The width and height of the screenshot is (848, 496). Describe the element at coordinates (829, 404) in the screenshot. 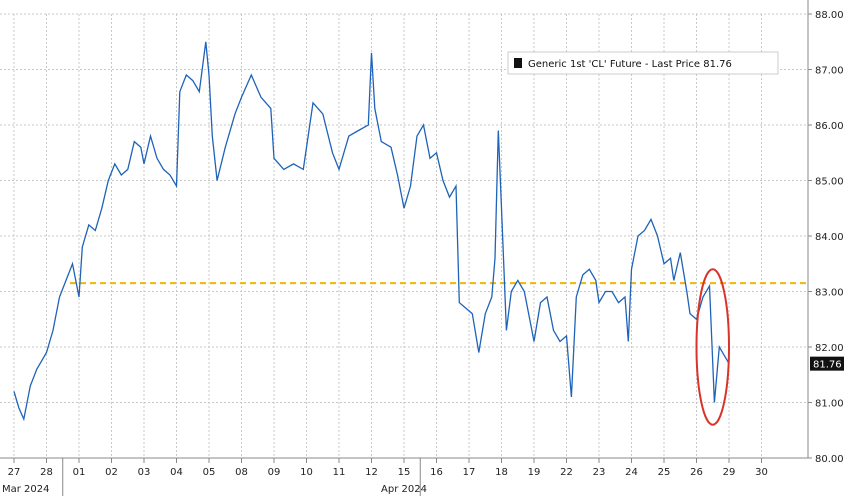

I see `y-tick-label: 81.00` at that location.